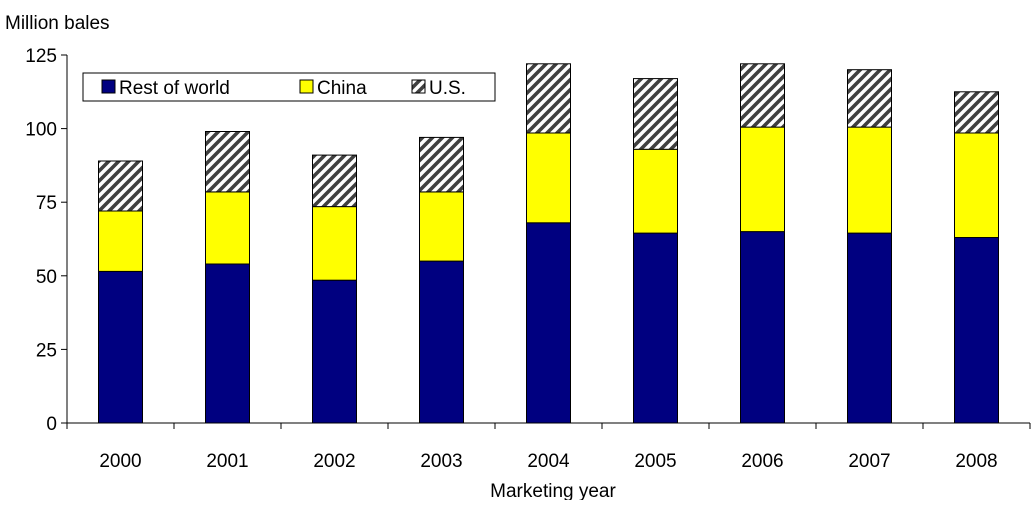 The height and width of the screenshot is (505, 1036). I want to click on x-tick-label: 2001, so click(227, 461).